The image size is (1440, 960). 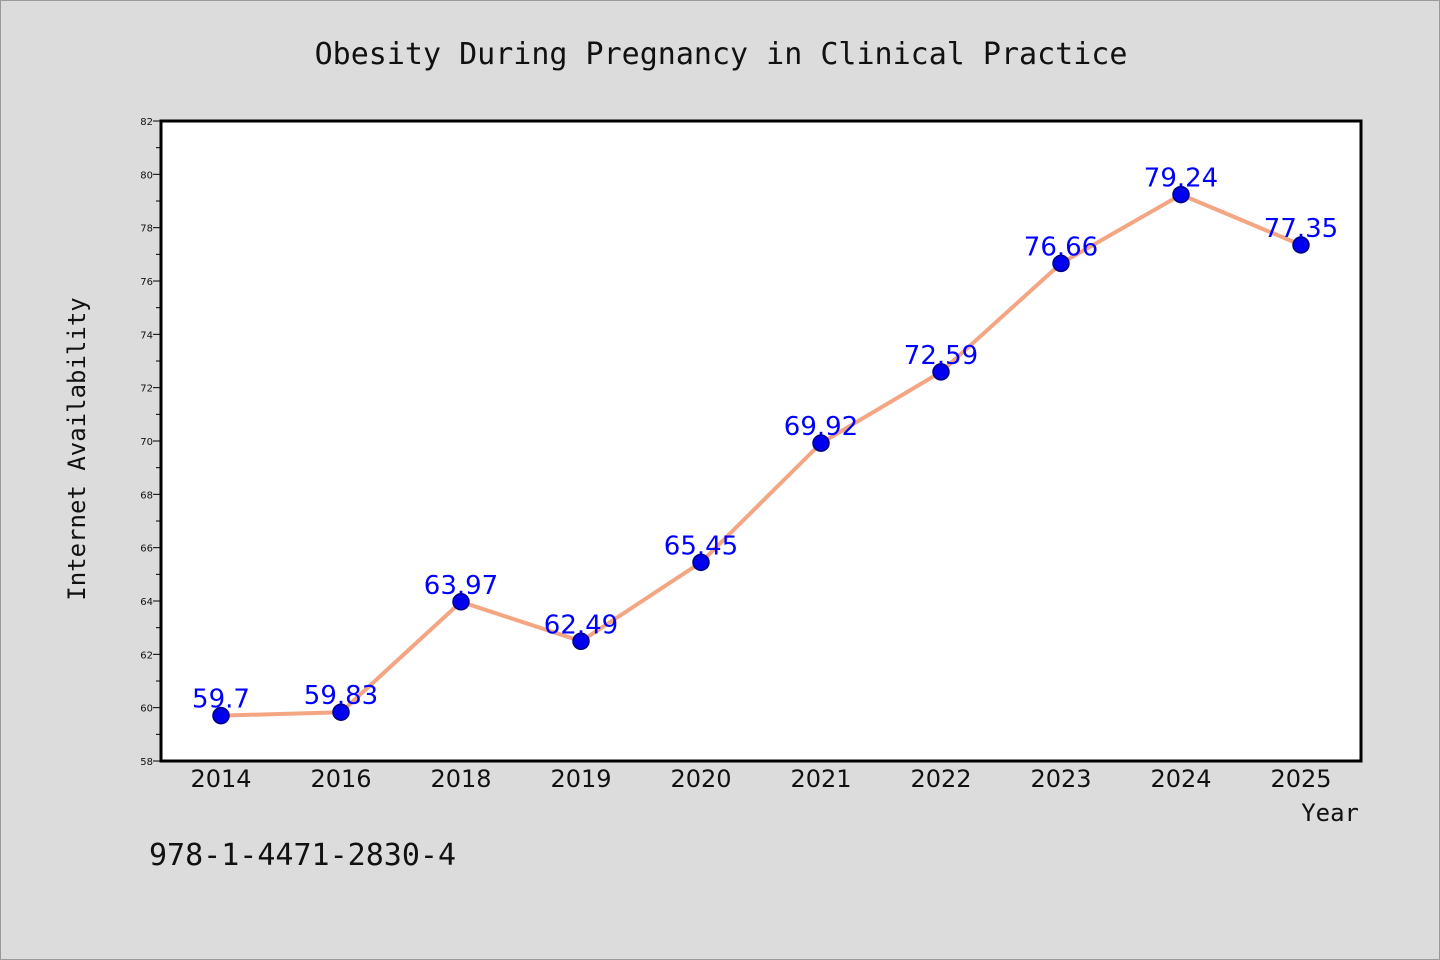 I want to click on y-tick-label: 58, so click(x=146, y=762).